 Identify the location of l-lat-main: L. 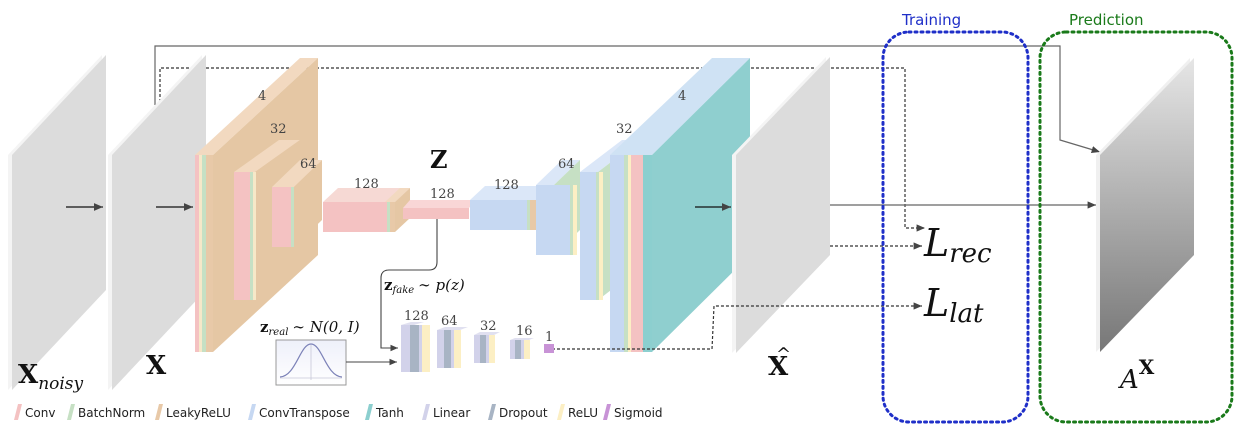
(936, 303).